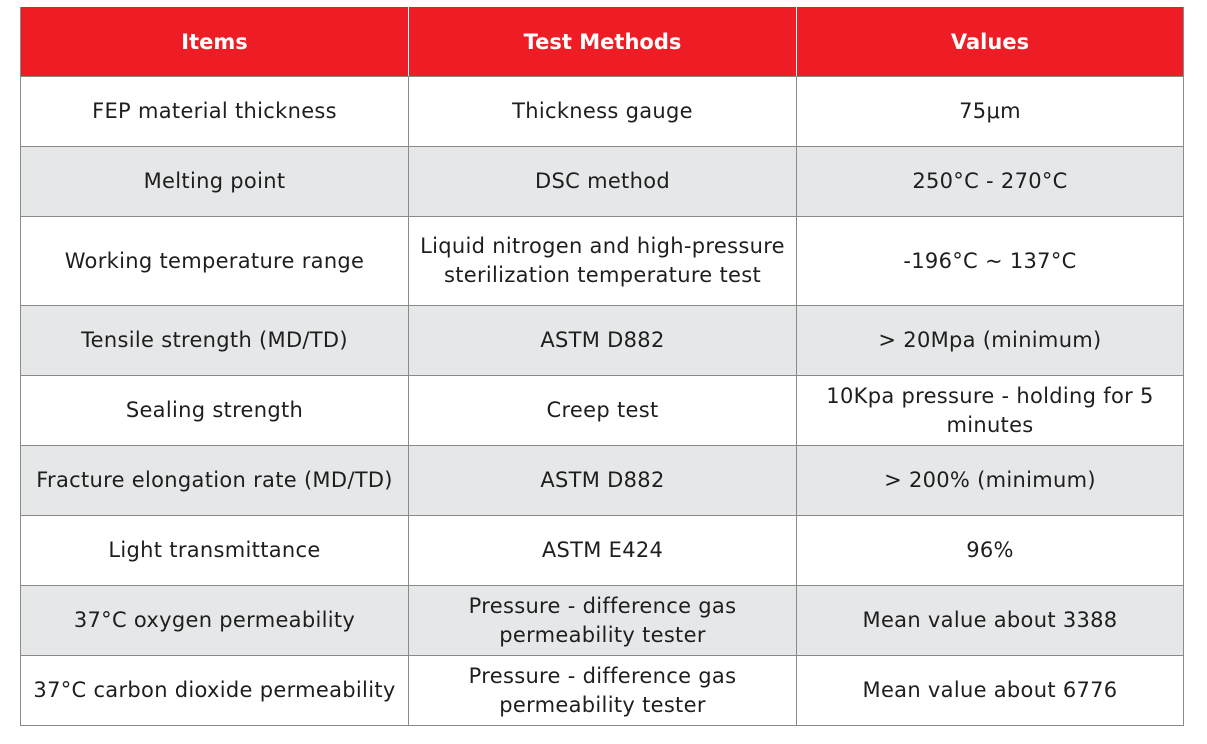 The image size is (1207, 744). I want to click on item-cell: Melting point, so click(214, 181).